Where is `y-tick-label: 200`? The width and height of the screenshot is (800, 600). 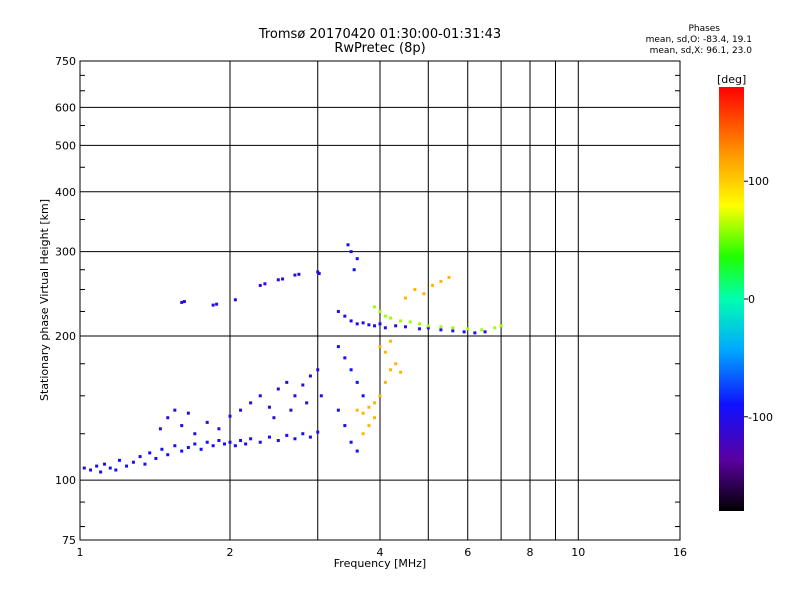 y-tick-label: 200 is located at coordinates (65, 336).